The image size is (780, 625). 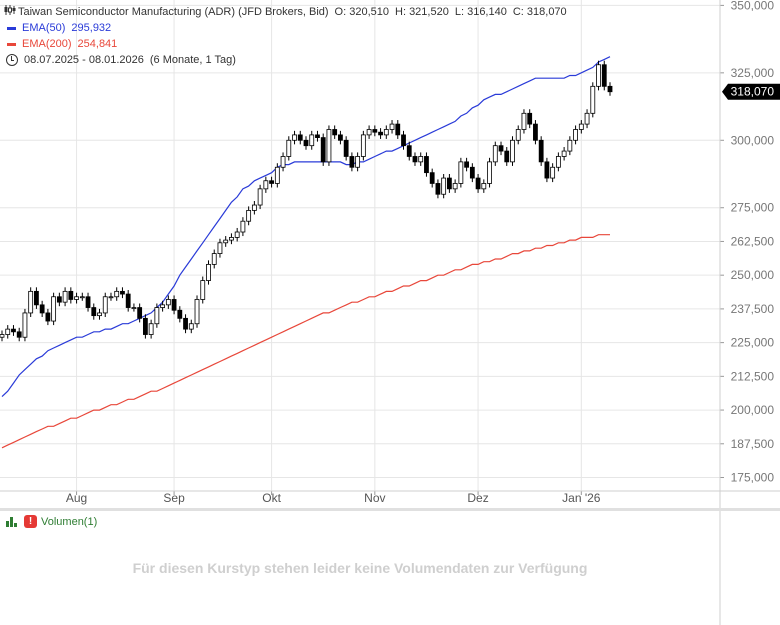 I want to click on volume-label: Volumen(1), so click(x=69, y=521).